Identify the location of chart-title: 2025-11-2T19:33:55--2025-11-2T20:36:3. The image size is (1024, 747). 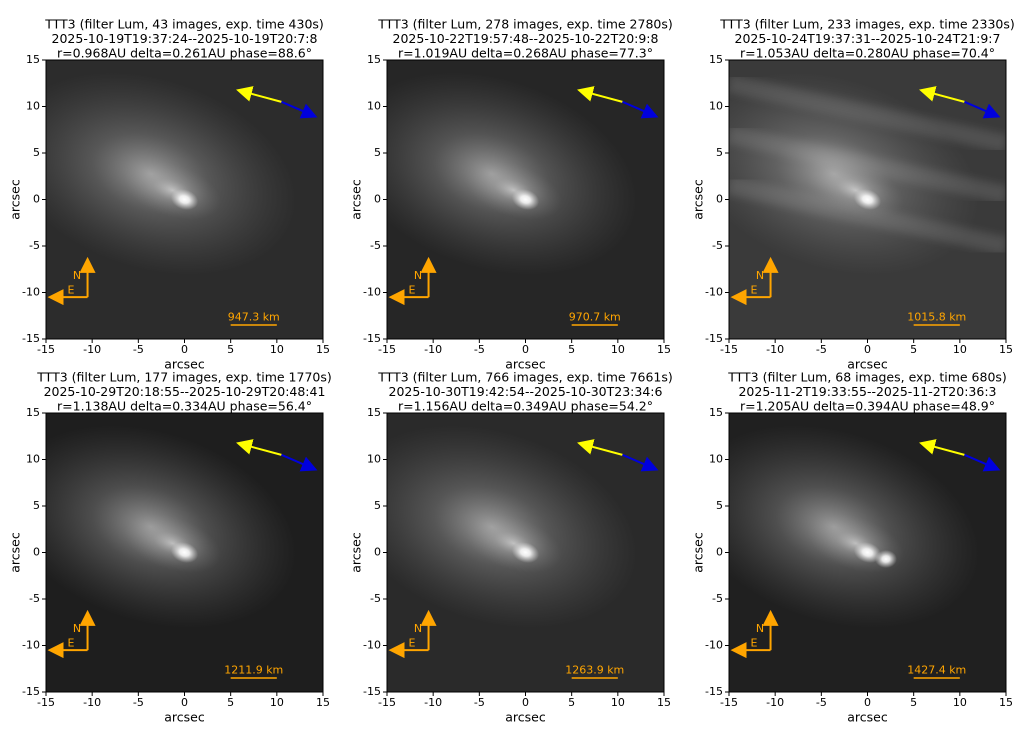
(867, 391).